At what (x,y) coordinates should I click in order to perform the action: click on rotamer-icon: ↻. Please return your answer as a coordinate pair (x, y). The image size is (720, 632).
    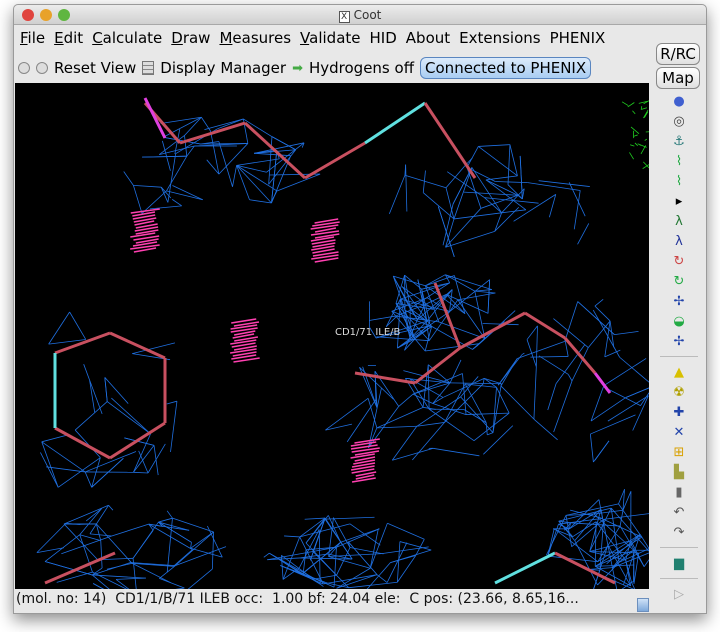
    Looking at the image, I should click on (679, 281).